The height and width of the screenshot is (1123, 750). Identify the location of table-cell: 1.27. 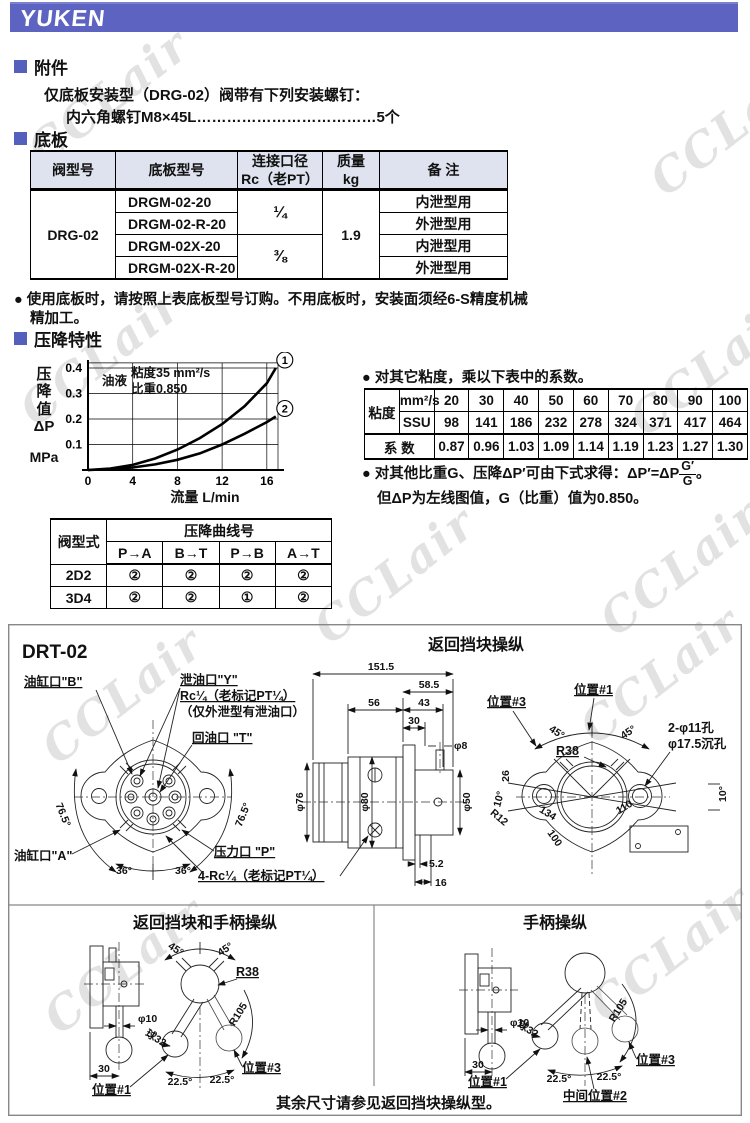
(695, 446).